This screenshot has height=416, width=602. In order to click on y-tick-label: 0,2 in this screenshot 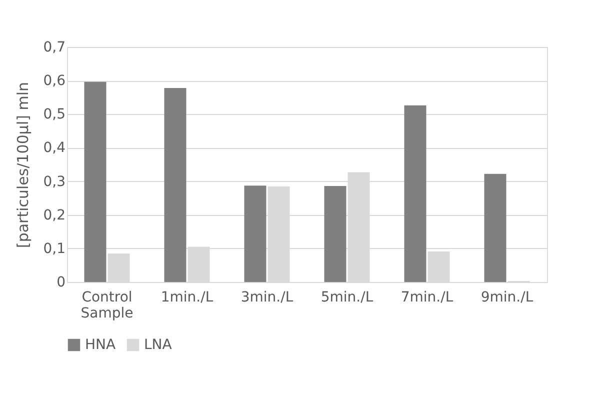, I will do `click(54, 215)`.